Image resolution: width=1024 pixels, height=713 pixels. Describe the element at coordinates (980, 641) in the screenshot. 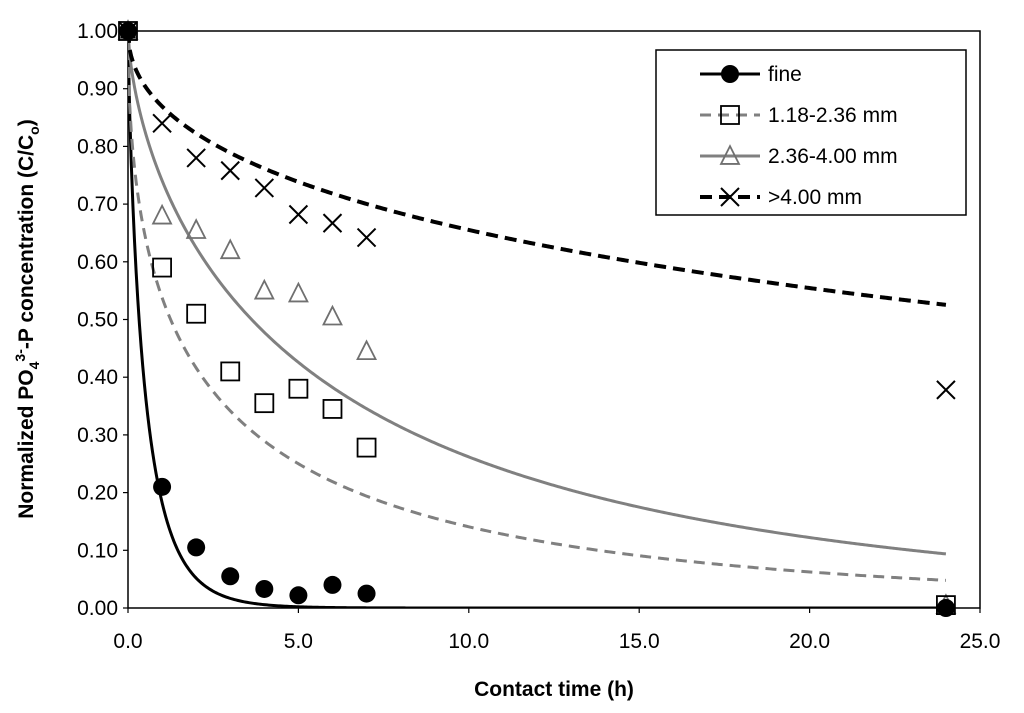

I see `x-tick-label: 25.0` at that location.